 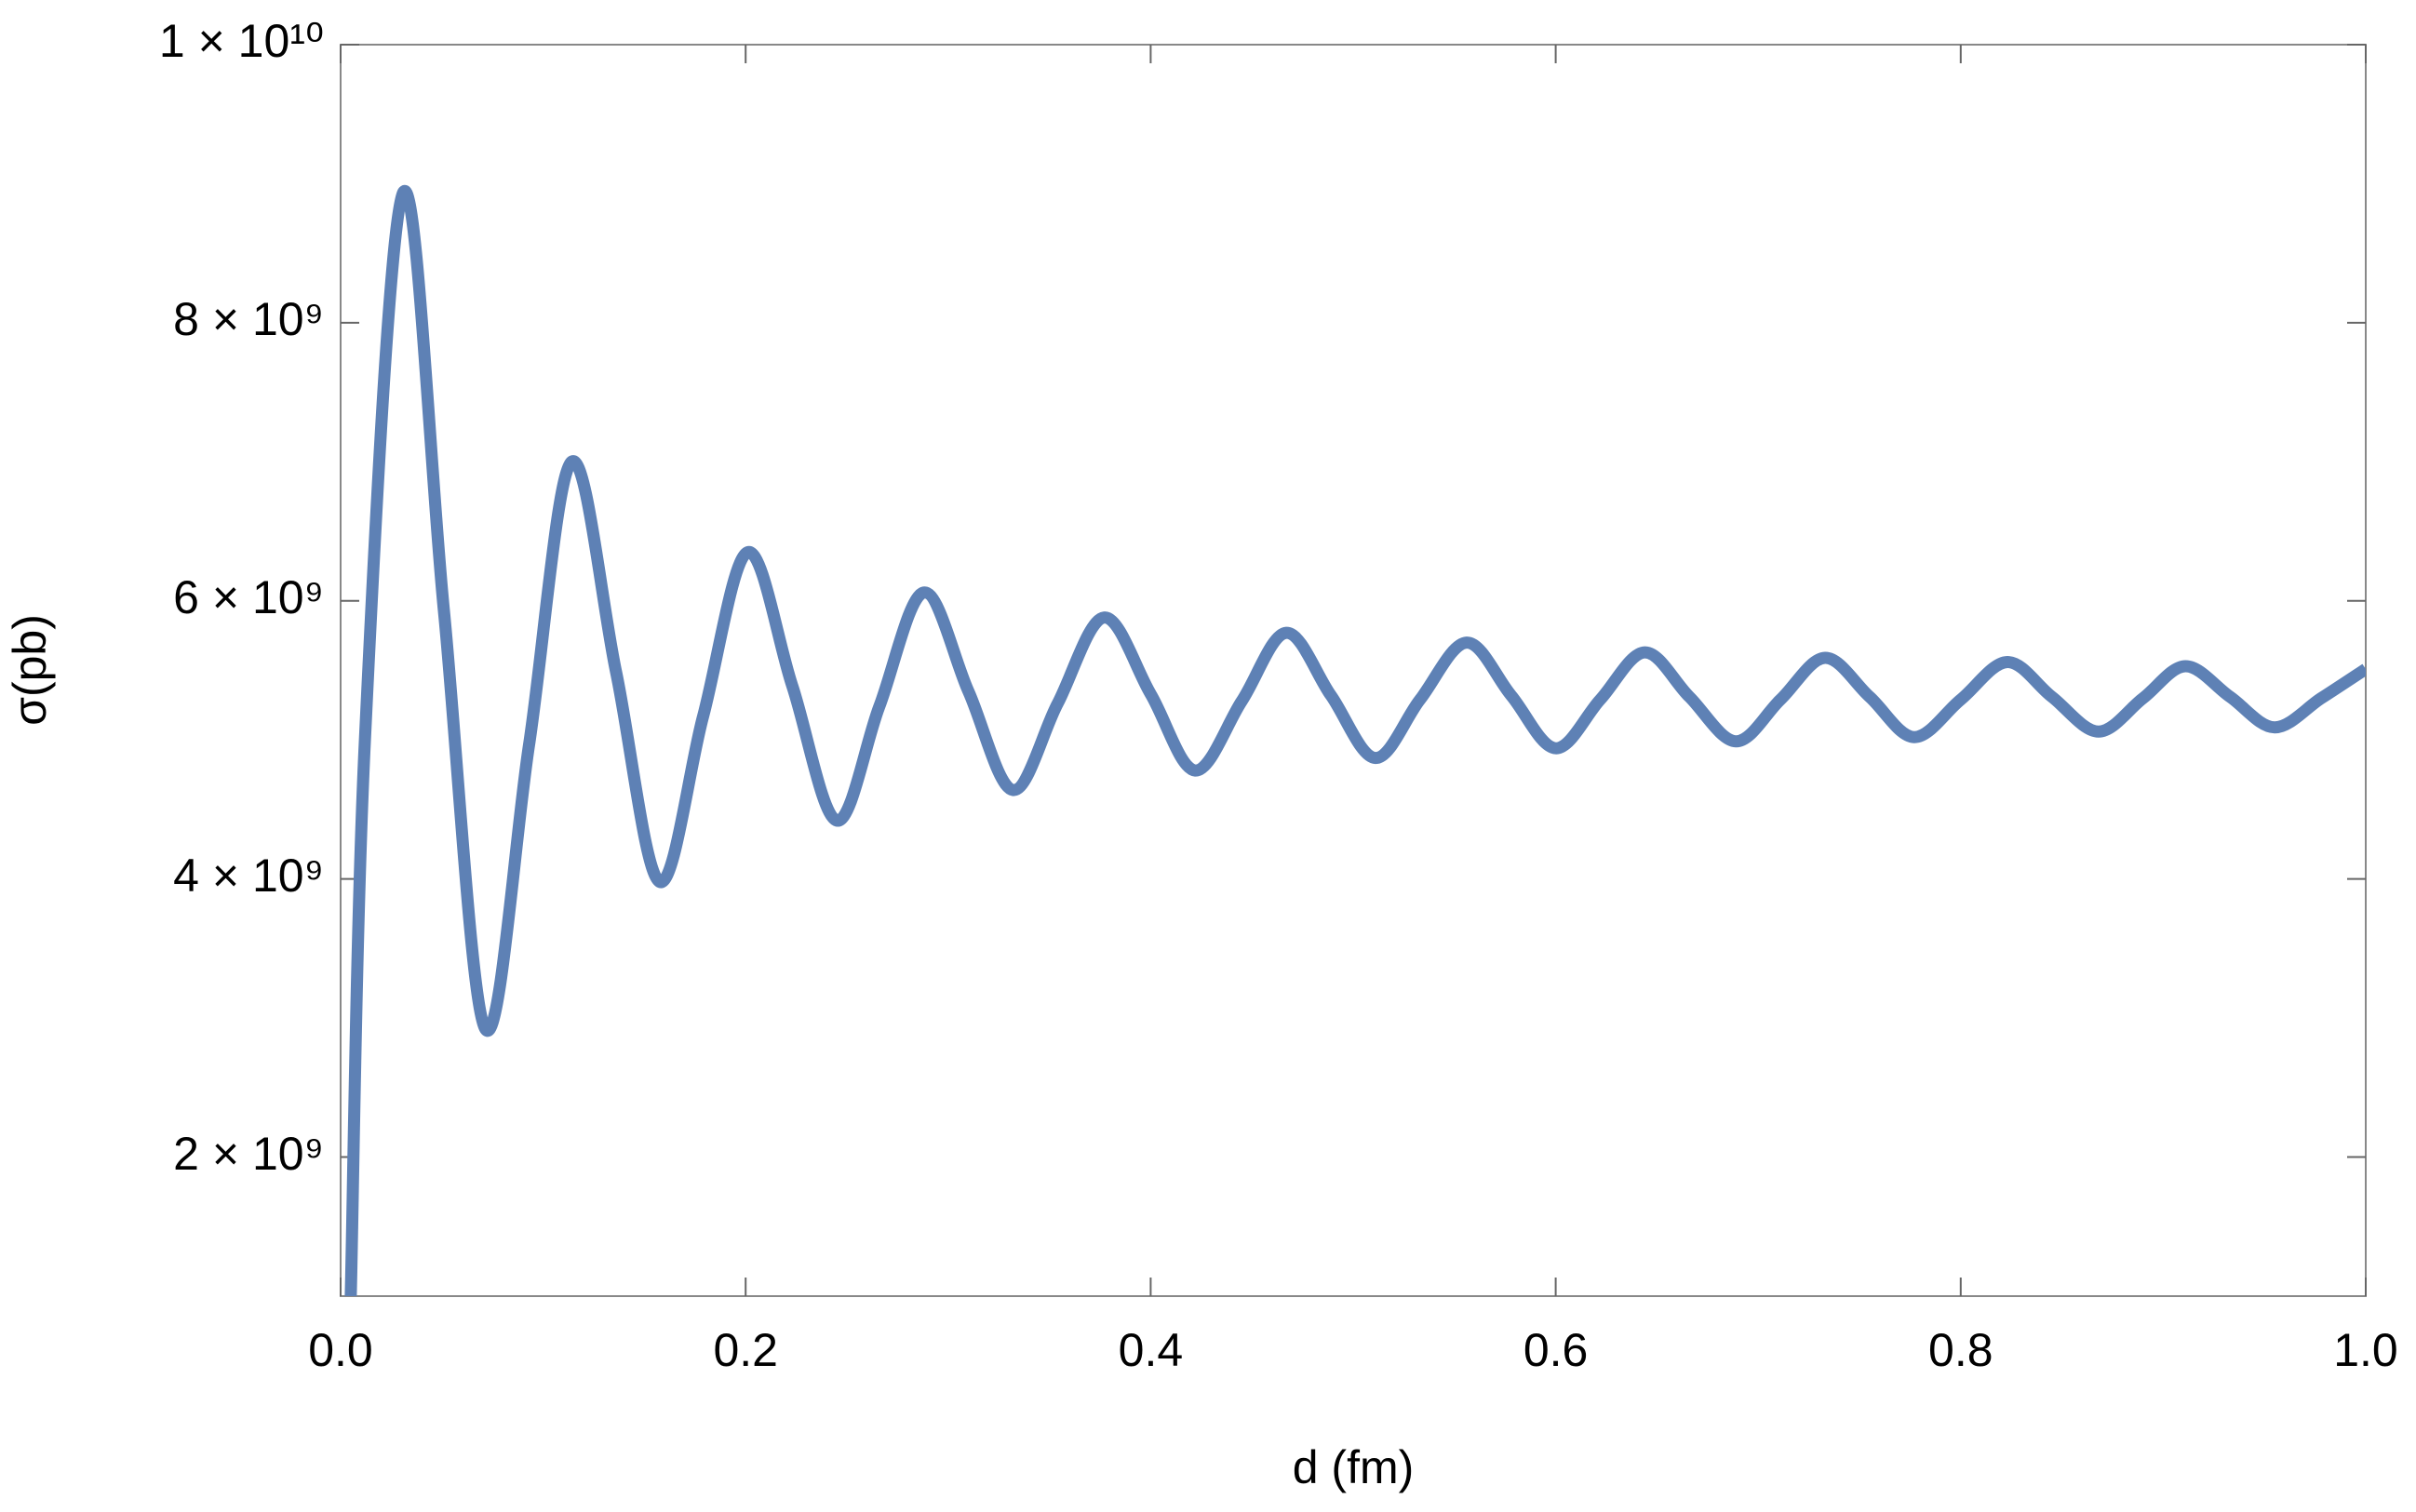 What do you see at coordinates (1152, 1350) in the screenshot?
I see `x-tick-label: 0.4` at bounding box center [1152, 1350].